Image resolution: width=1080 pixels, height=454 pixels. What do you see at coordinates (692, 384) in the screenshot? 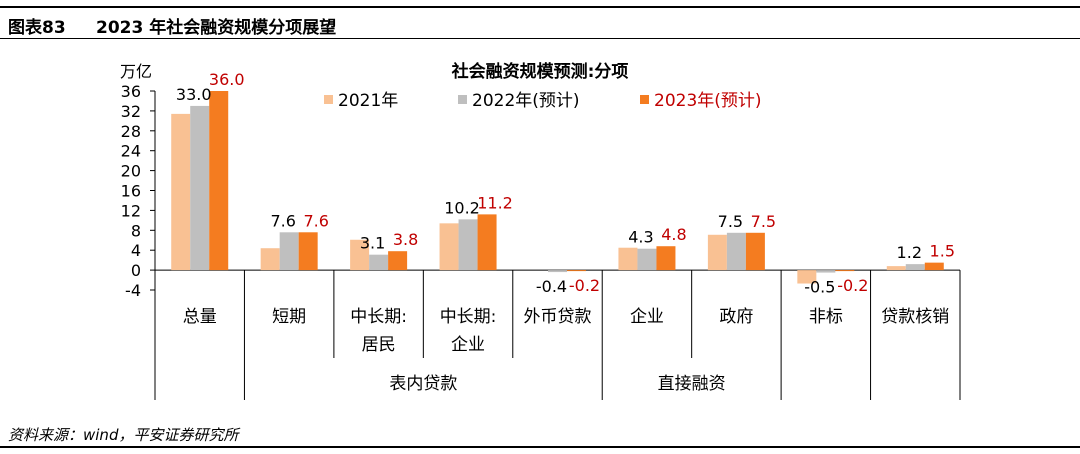
I see `group-label: 直接融资` at bounding box center [692, 384].